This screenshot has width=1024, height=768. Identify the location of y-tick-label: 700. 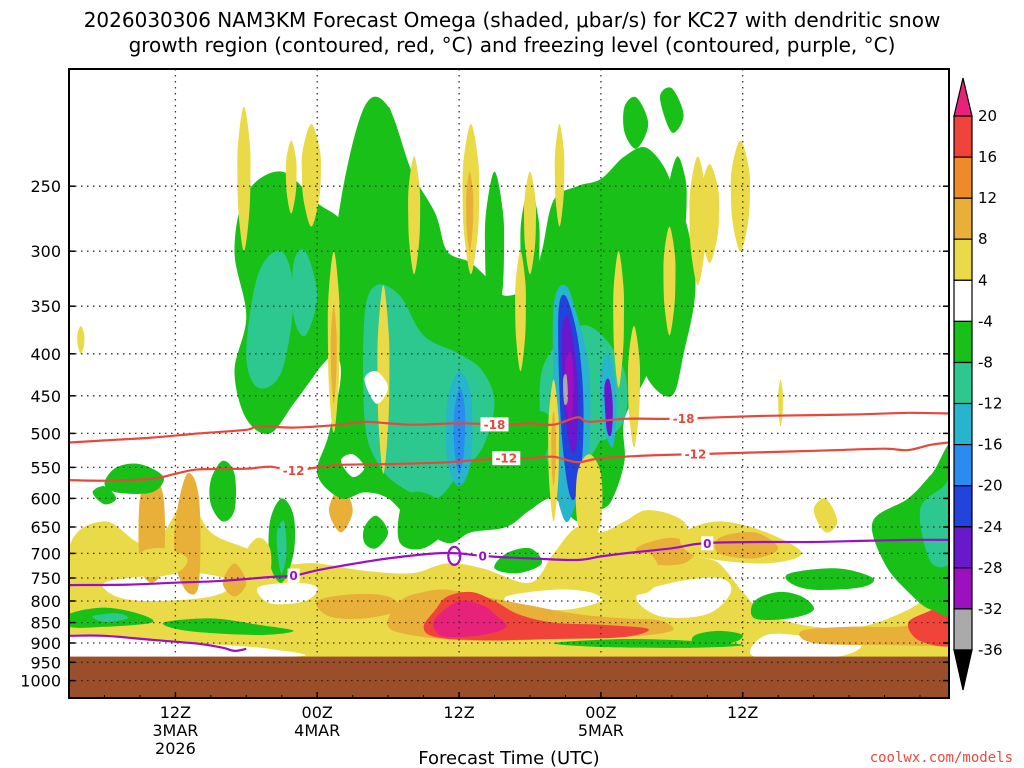
(45, 553).